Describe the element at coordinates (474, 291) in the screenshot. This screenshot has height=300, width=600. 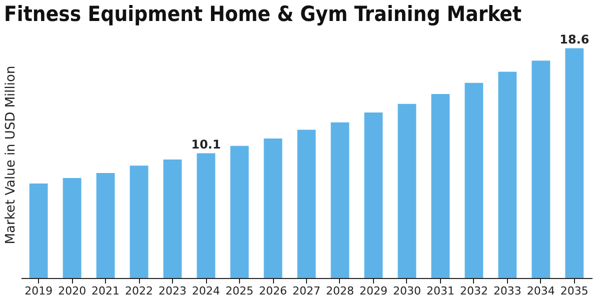
I see `x-tick-label: 2032` at that location.